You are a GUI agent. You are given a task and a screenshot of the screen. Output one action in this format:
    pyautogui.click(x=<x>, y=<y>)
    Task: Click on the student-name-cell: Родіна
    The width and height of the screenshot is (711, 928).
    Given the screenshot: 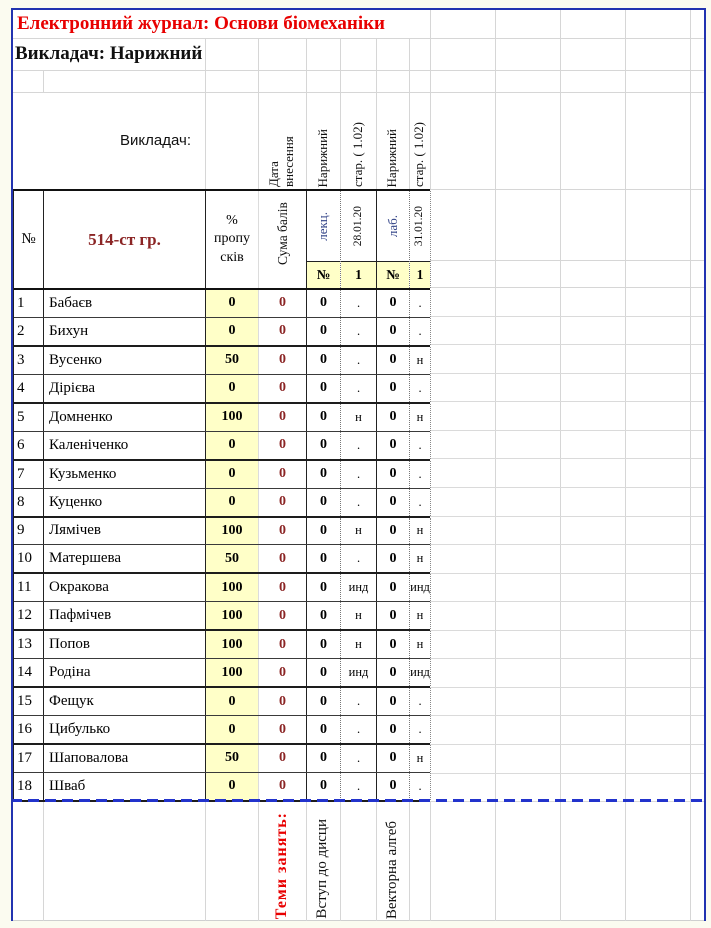 What is the action you would take?
    pyautogui.click(x=125, y=673)
    